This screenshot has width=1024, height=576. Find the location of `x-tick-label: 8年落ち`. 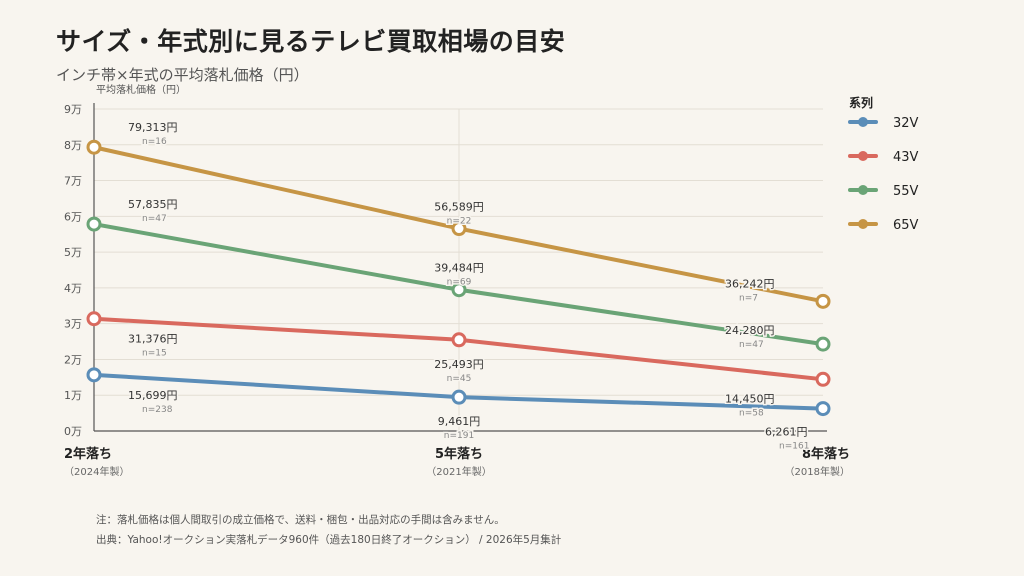

x-tick-label: 8年落ち is located at coordinates (826, 454).